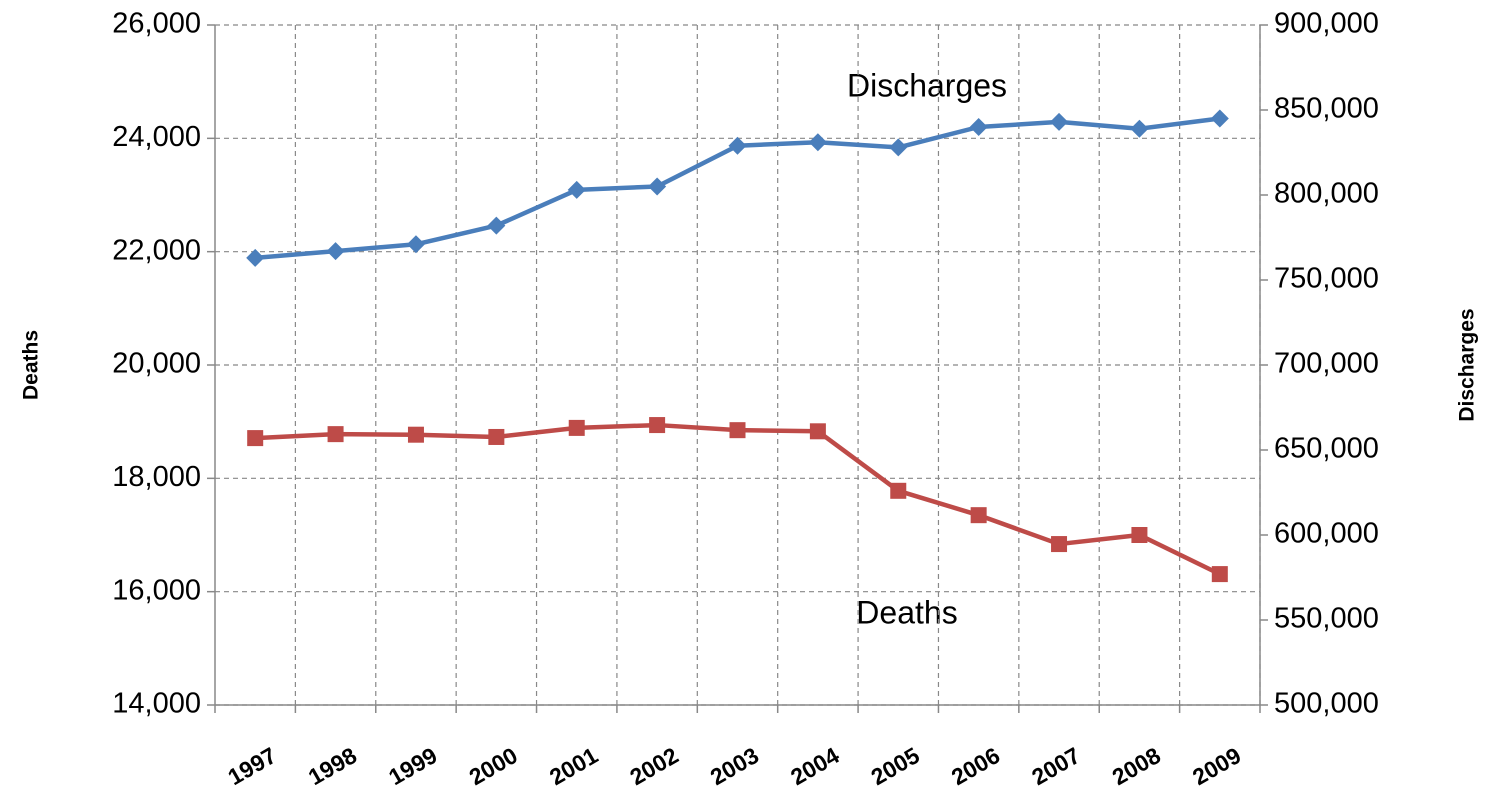 Image resolution: width=1494 pixels, height=805 pixels. Describe the element at coordinates (653, 766) in the screenshot. I see `x-tick-label: 2002` at that location.